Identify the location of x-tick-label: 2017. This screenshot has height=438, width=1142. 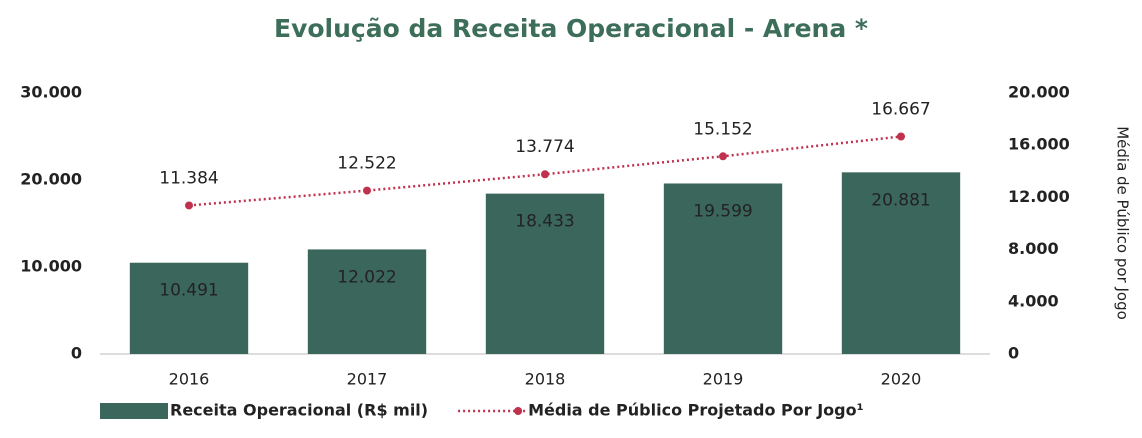
(367, 379).